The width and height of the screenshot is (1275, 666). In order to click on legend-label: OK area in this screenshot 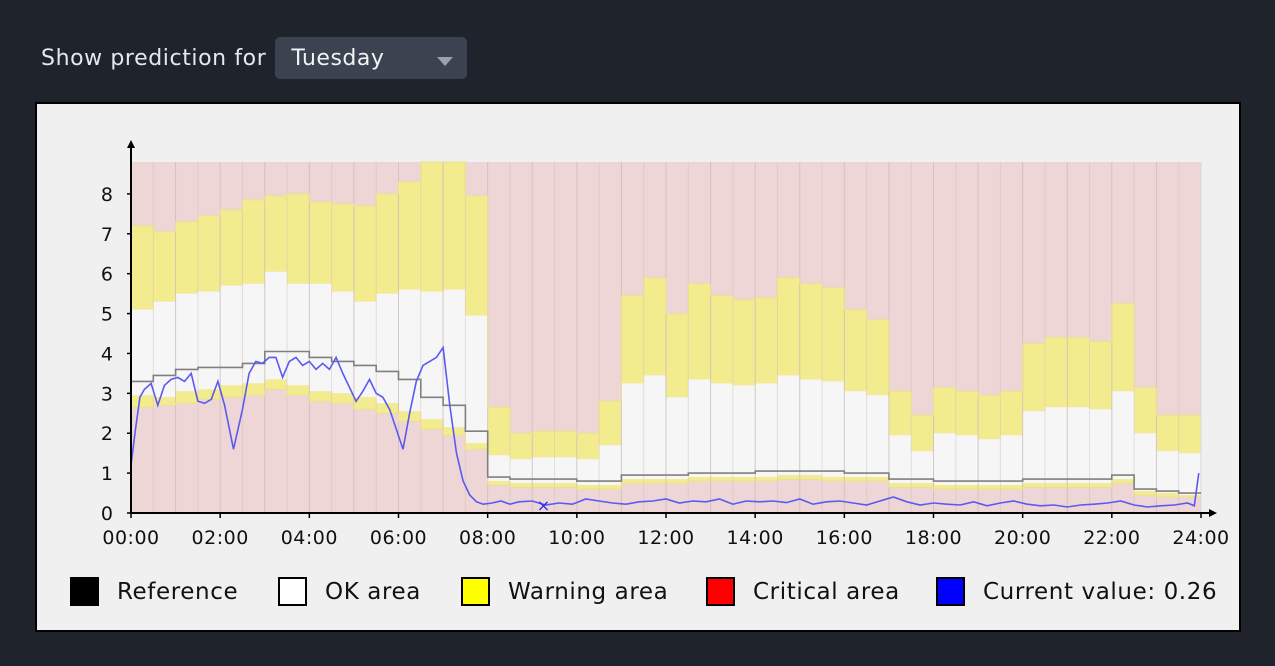, I will do `click(373, 592)`.